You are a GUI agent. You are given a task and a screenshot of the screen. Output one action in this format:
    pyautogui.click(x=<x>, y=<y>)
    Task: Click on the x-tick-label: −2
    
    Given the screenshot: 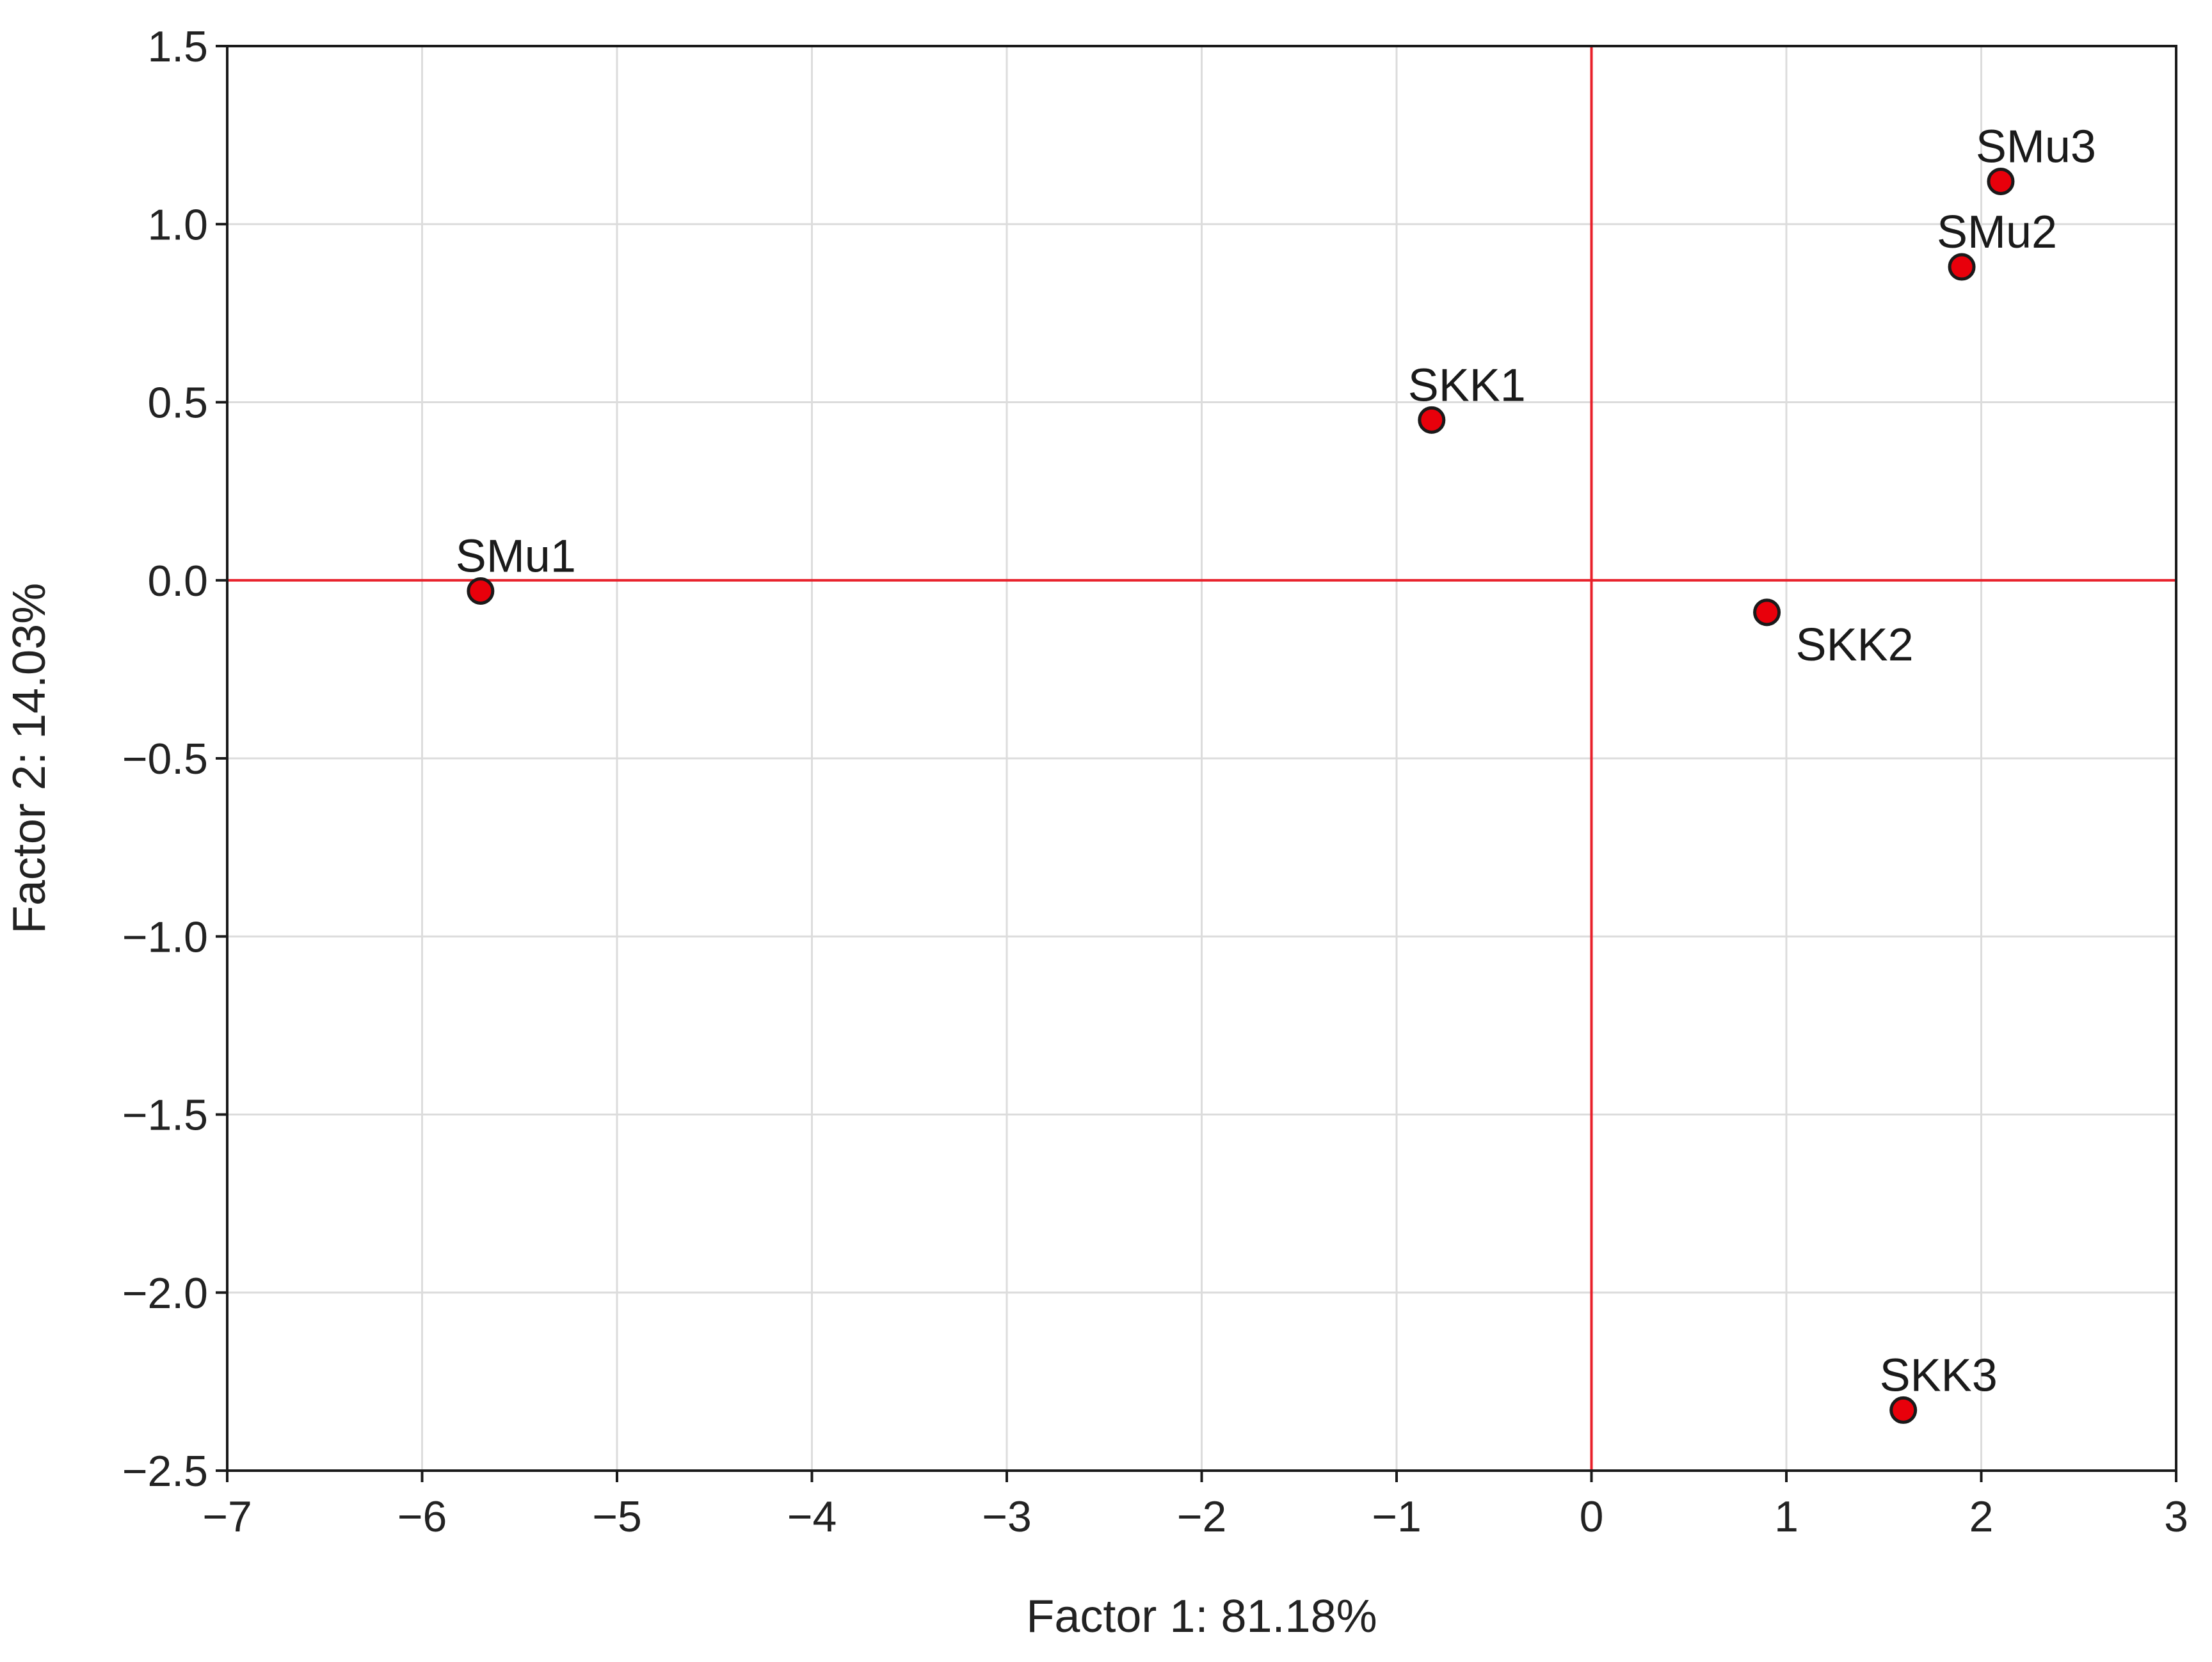 What is the action you would take?
    pyautogui.click(x=1202, y=1517)
    